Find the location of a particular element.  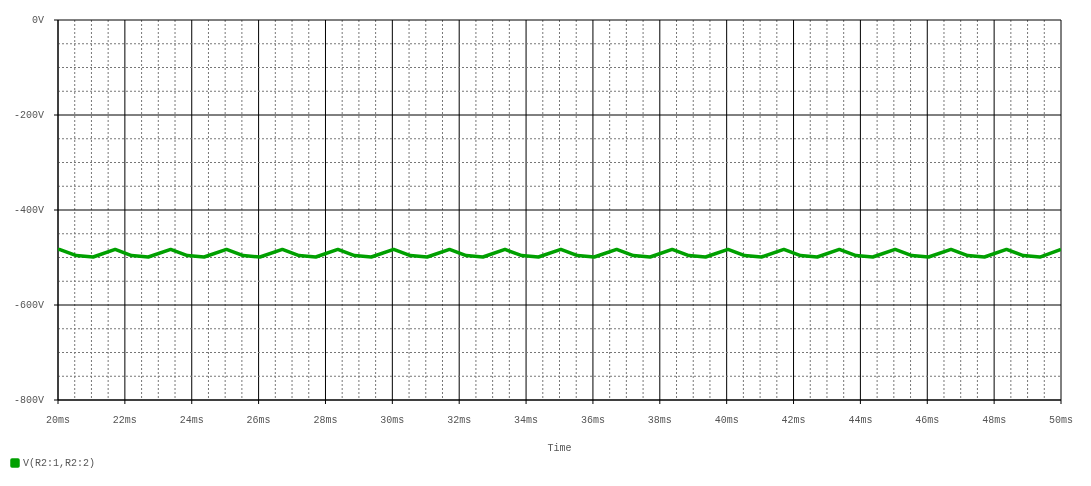

legend-label: V(R2:1,R2:2) is located at coordinates (59, 463).